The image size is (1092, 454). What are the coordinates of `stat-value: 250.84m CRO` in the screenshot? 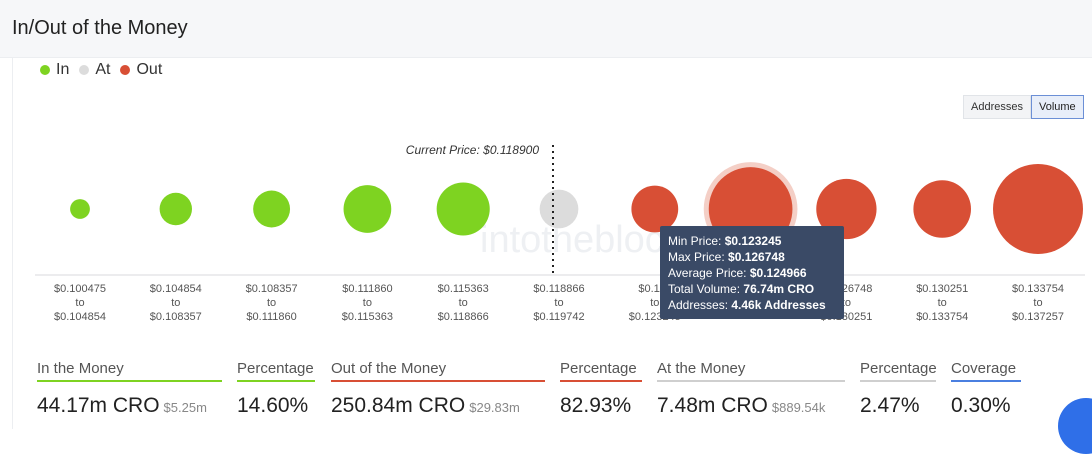 It's located at (398, 405).